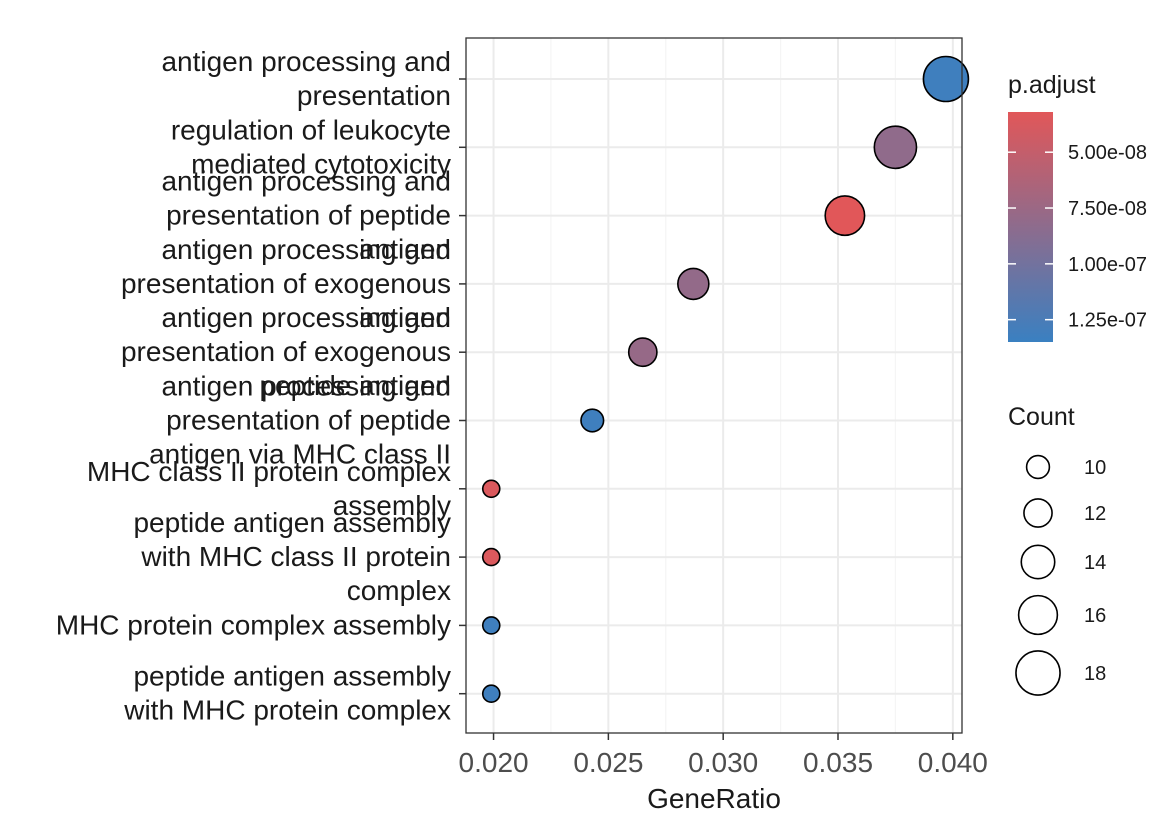 This screenshot has height=824, width=1168. Describe the element at coordinates (1095, 563) in the screenshot. I see `size-legend-label: 14` at that location.